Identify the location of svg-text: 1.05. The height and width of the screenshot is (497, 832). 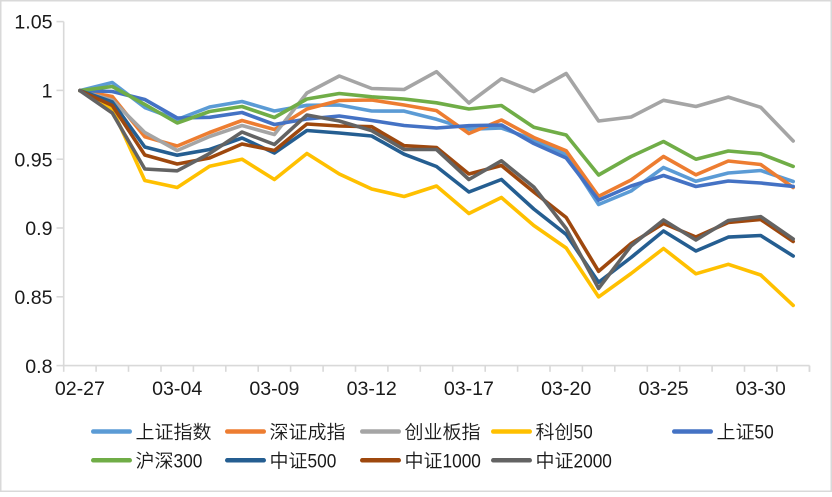
(33, 23).